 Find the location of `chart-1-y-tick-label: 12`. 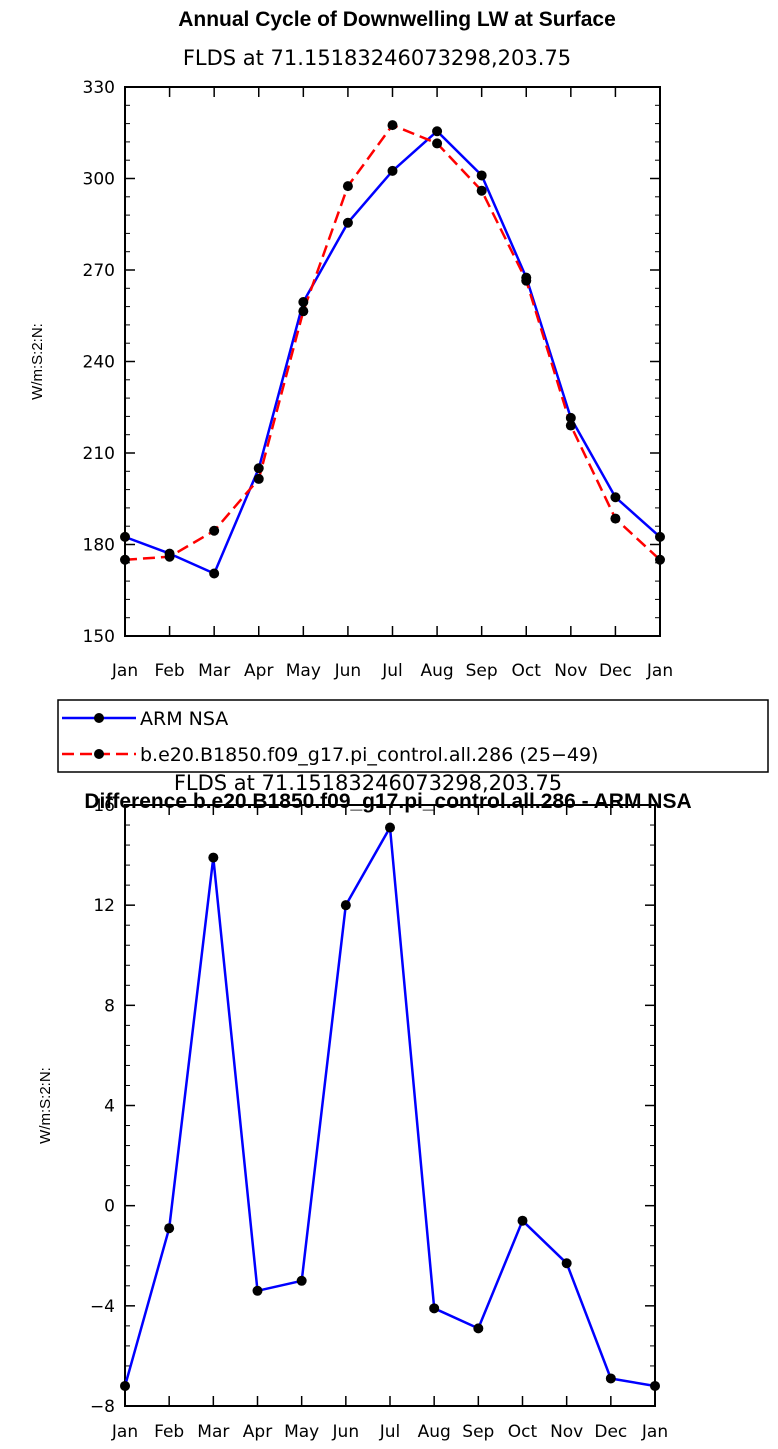

chart-1-y-tick-label: 12 is located at coordinates (104, 906).